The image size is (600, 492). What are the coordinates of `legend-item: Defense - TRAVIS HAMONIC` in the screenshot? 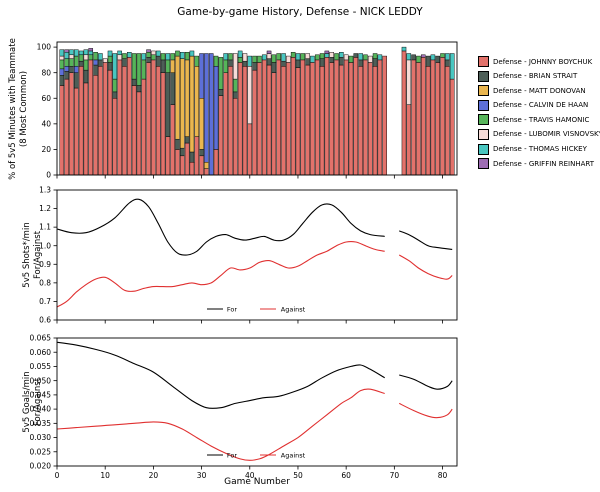 It's located at (539, 120).